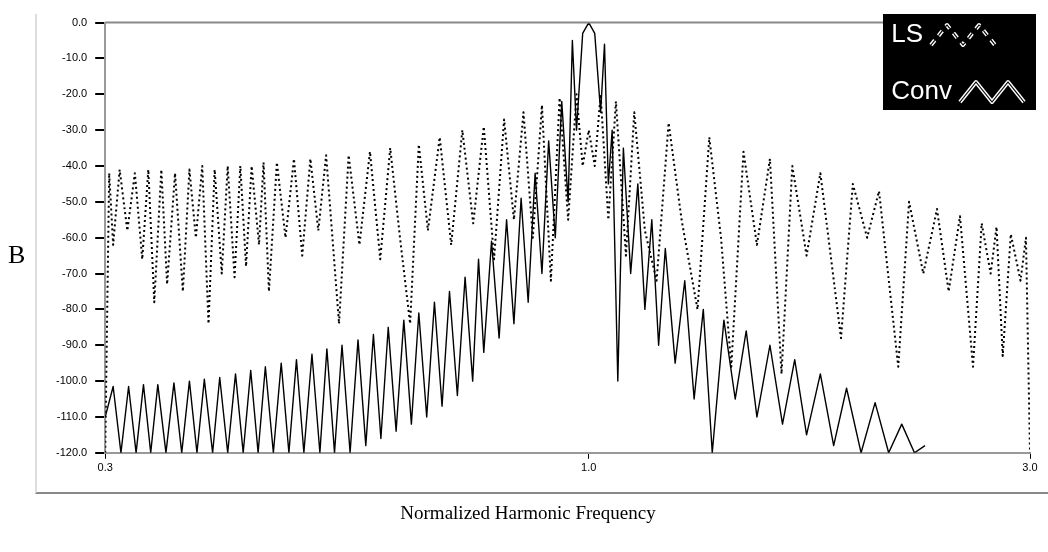  I want to click on y-tick-label: -100.0, so click(71, 380).